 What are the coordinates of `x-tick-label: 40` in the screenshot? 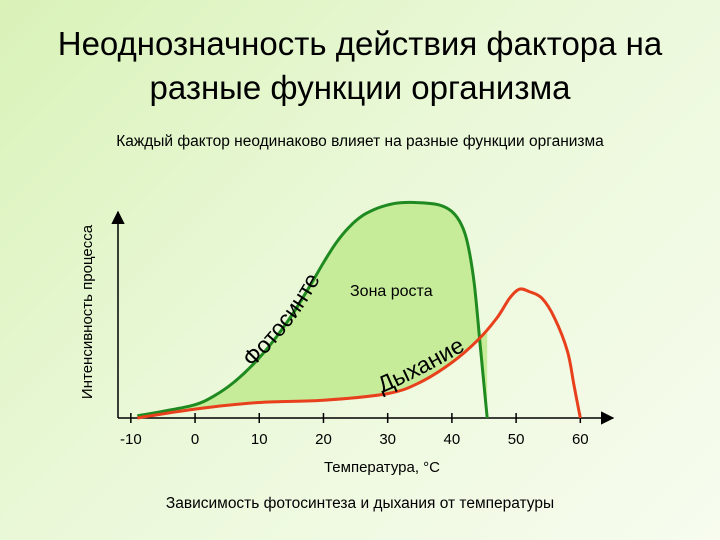 It's located at (452, 439).